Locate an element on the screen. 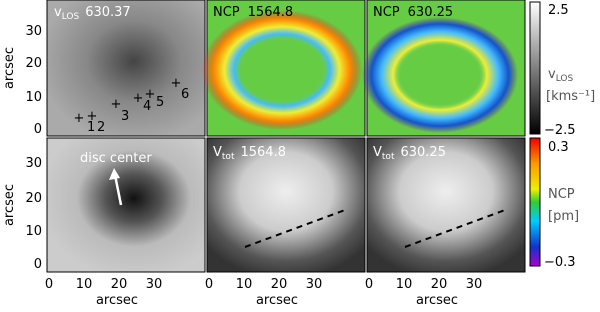 This screenshot has height=312, width=600. marker-crosses: + ++ + ++ is located at coordinates (128, 101).